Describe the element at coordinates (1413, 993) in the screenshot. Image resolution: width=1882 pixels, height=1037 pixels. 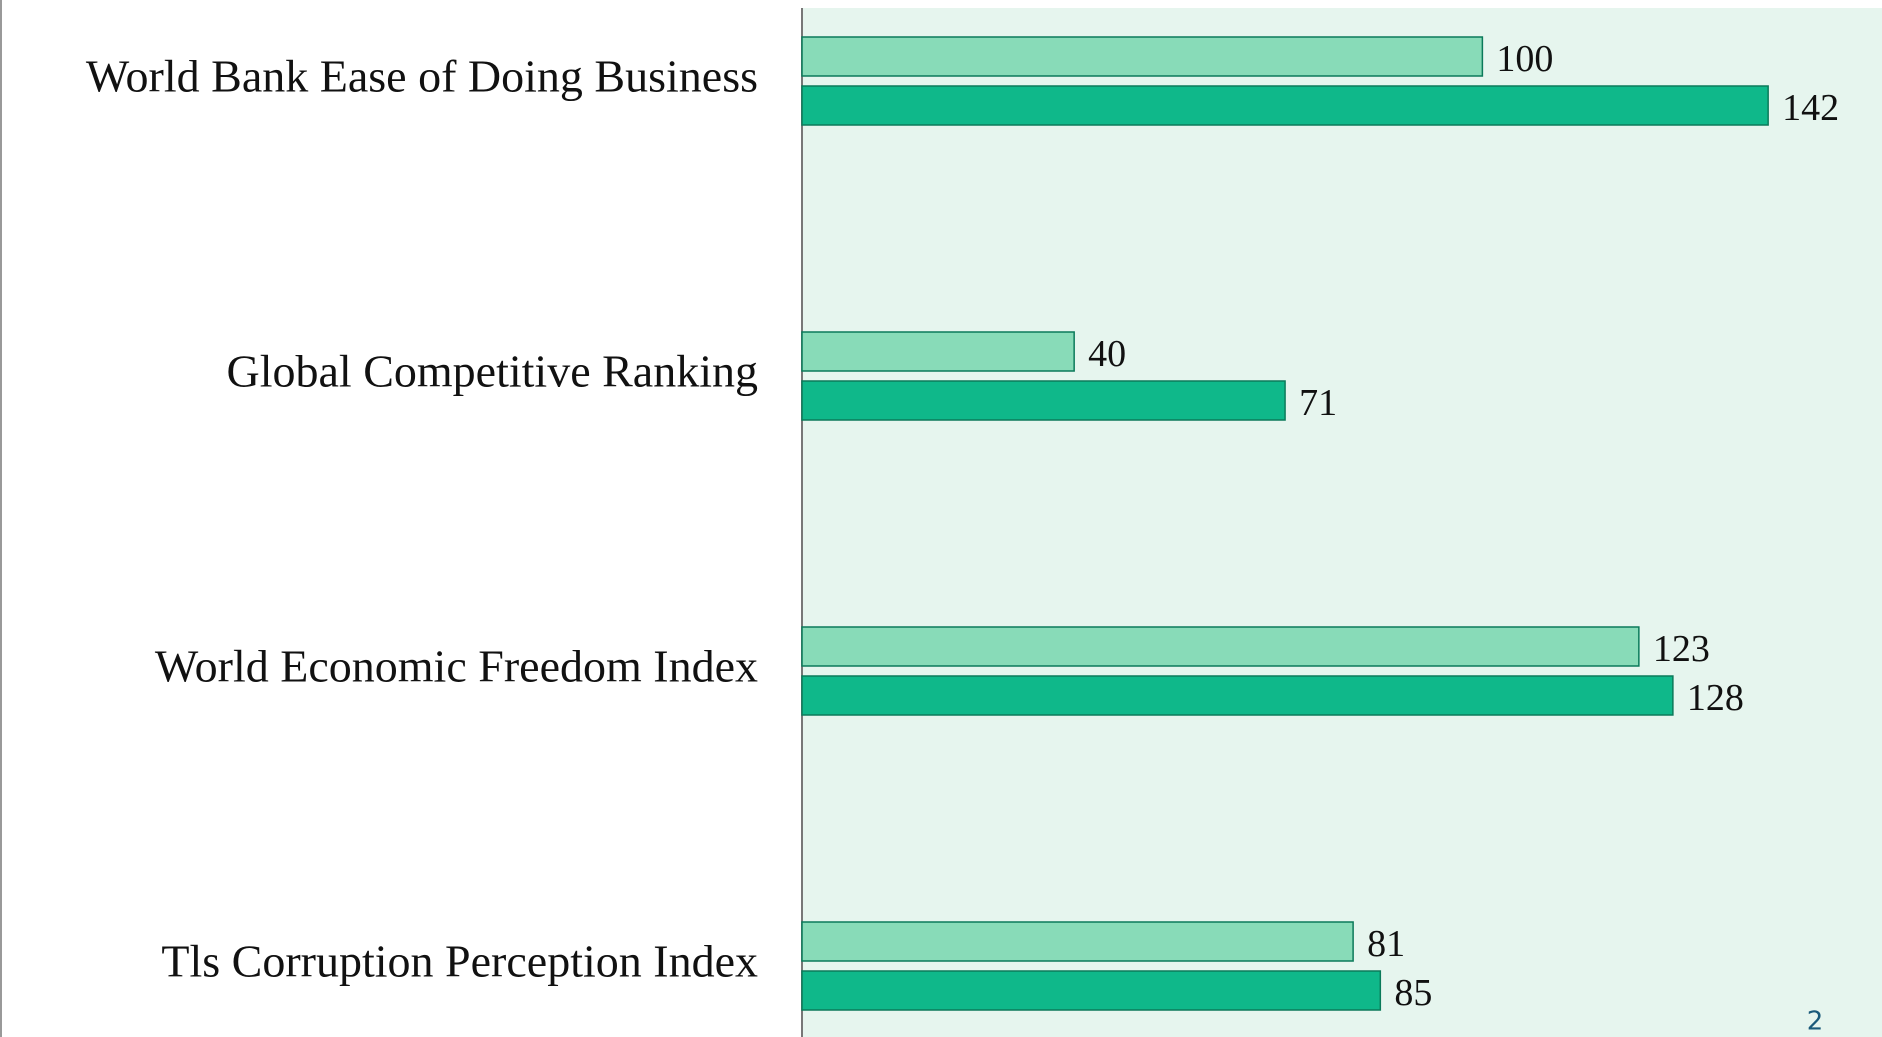
I see `value-label: 85` at that location.